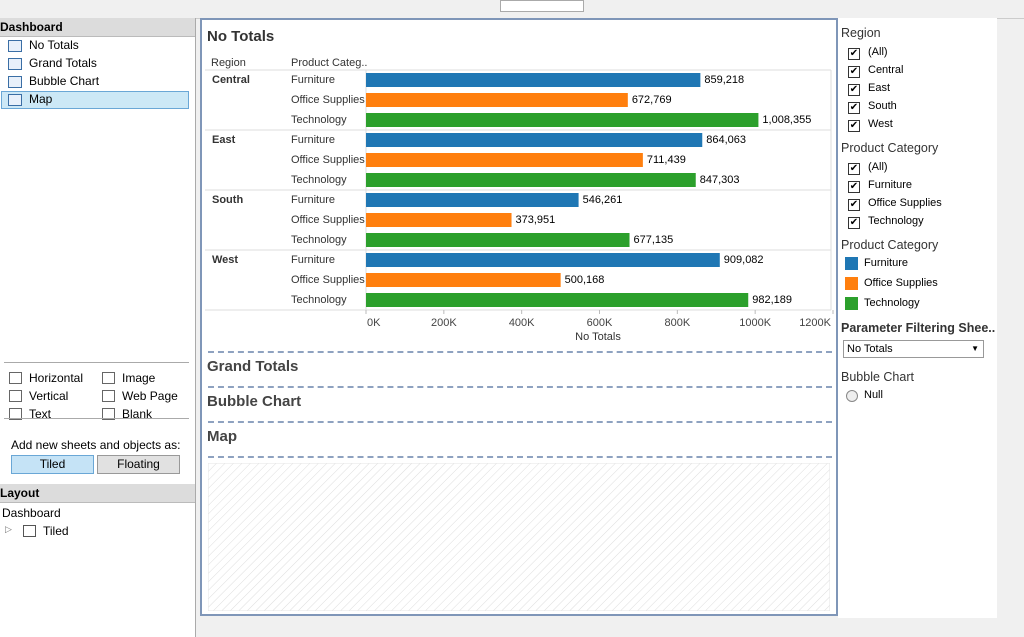  Describe the element at coordinates (886, 263) in the screenshot. I see `legend-label: Furniture` at that location.